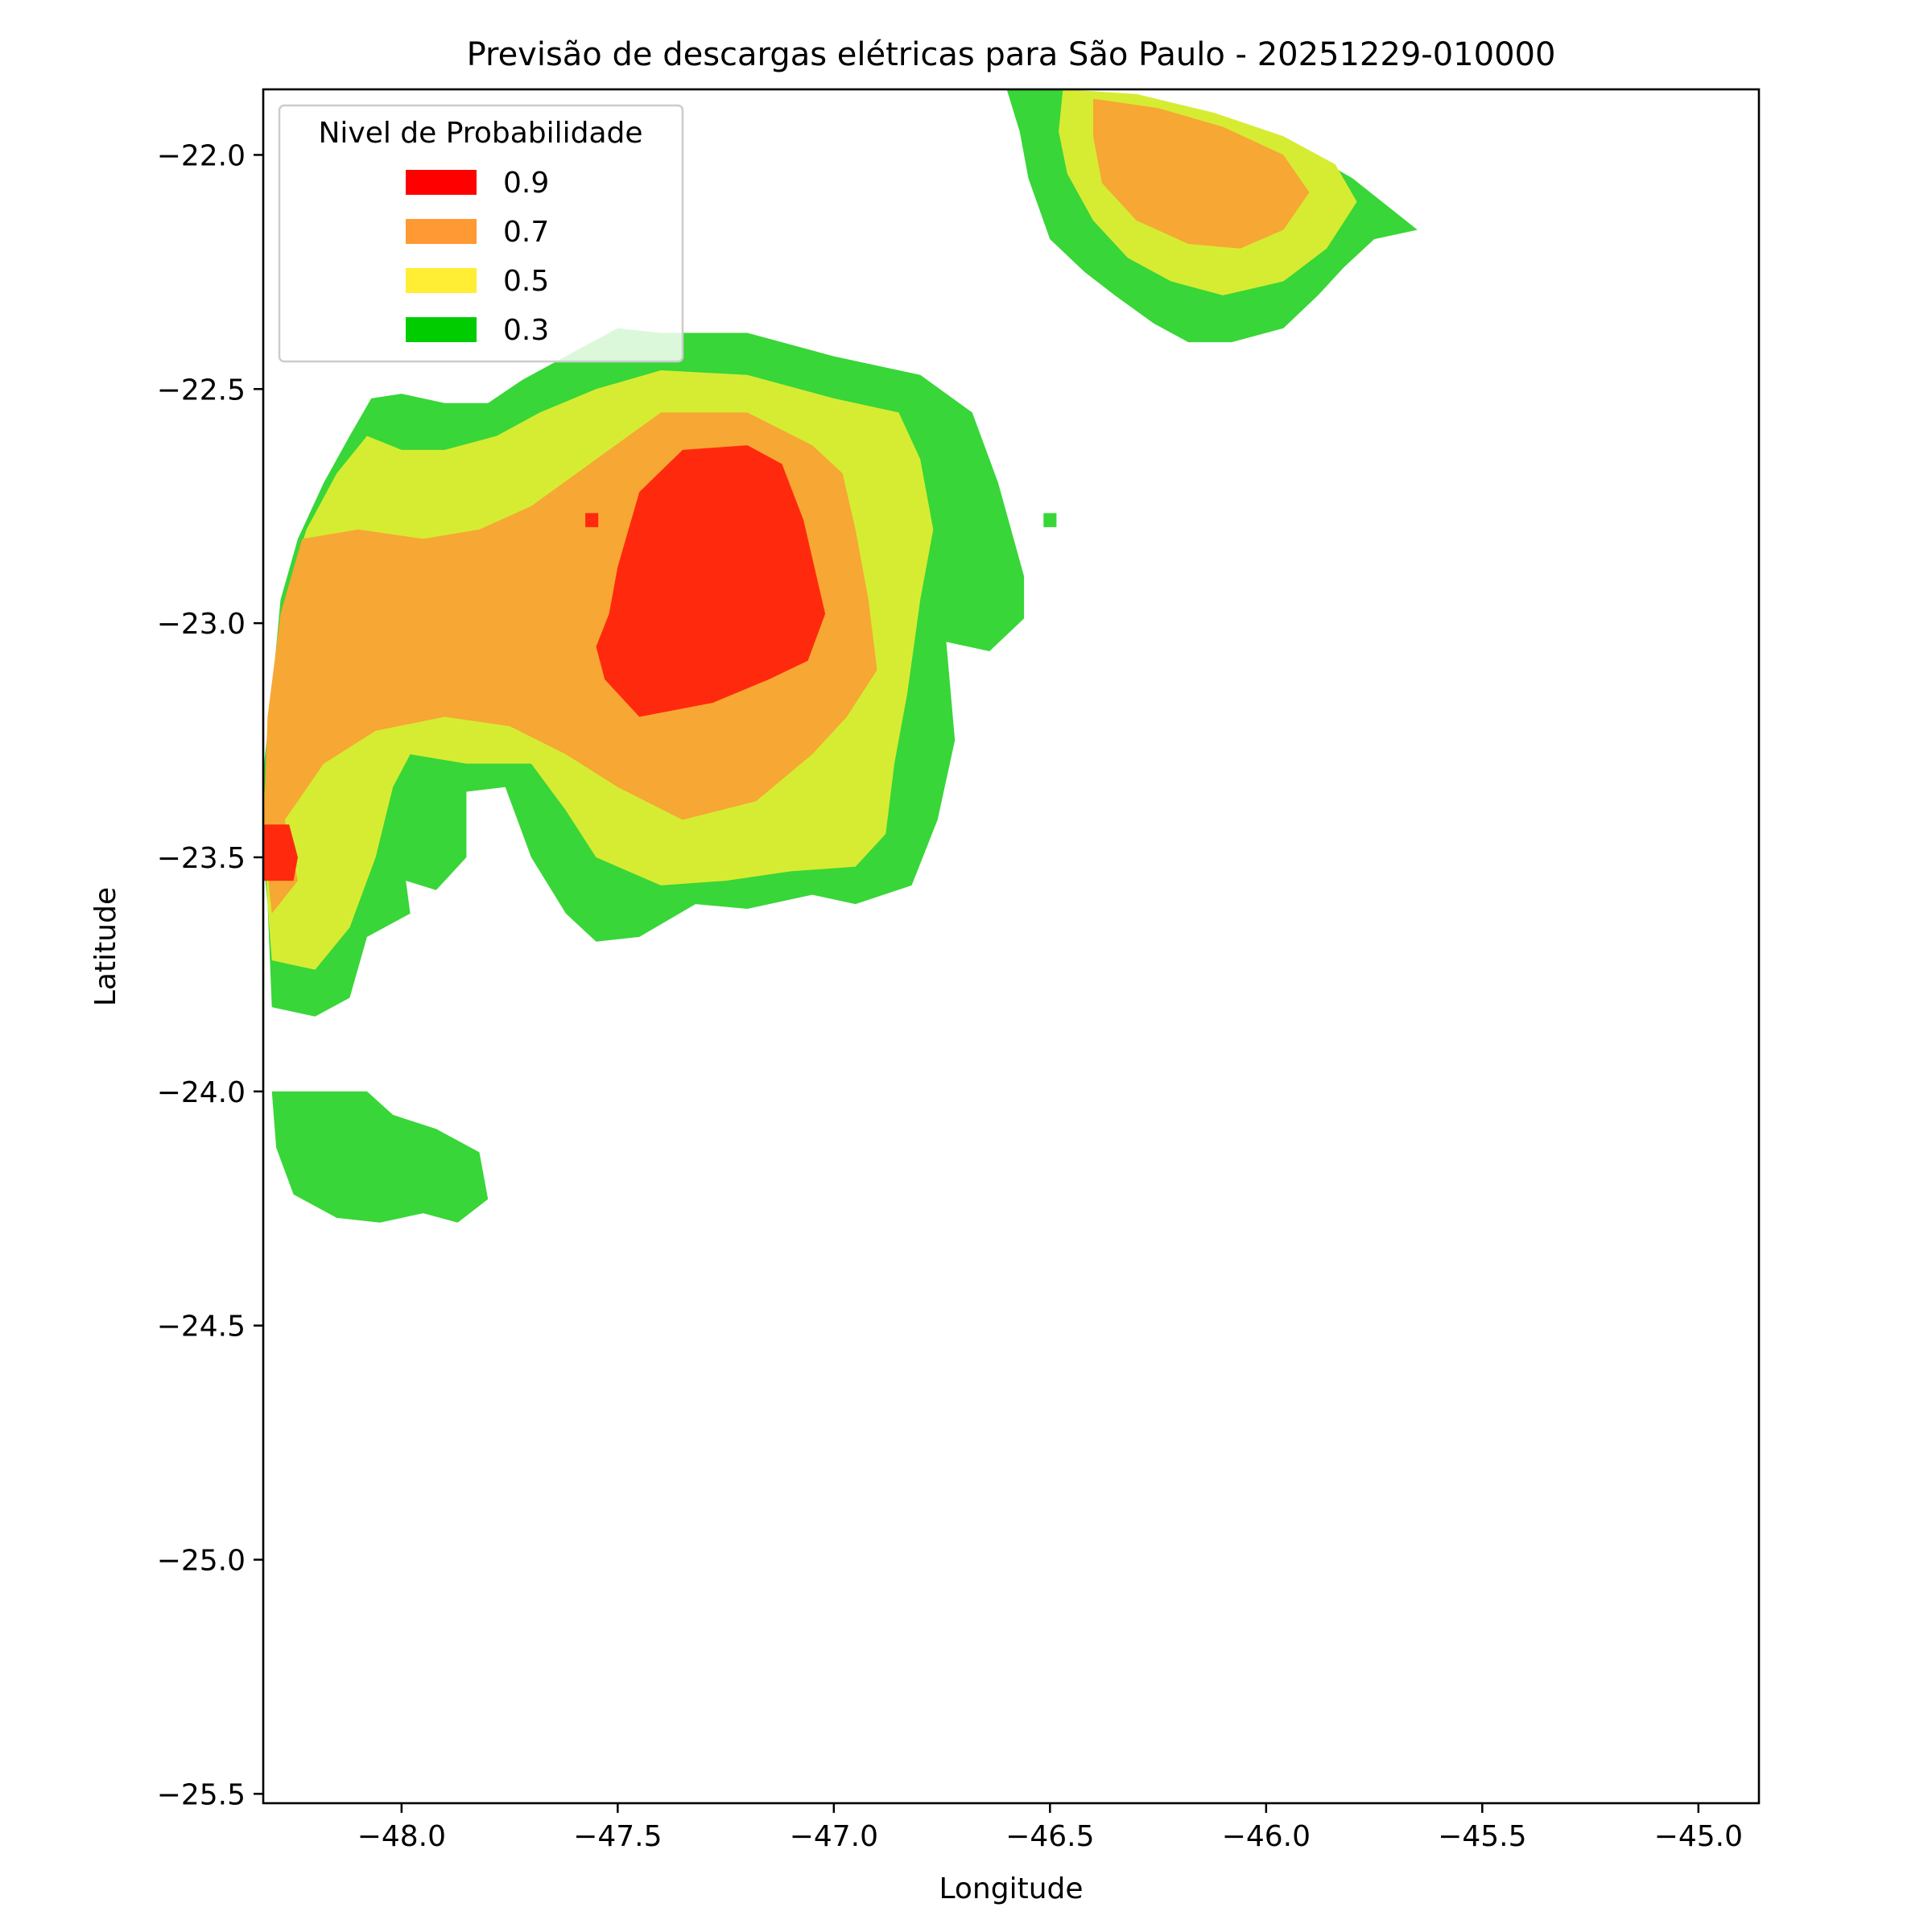 This screenshot has width=1932, height=1932. What do you see at coordinates (526, 281) in the screenshot?
I see `legend-entry-label: 0.5` at bounding box center [526, 281].